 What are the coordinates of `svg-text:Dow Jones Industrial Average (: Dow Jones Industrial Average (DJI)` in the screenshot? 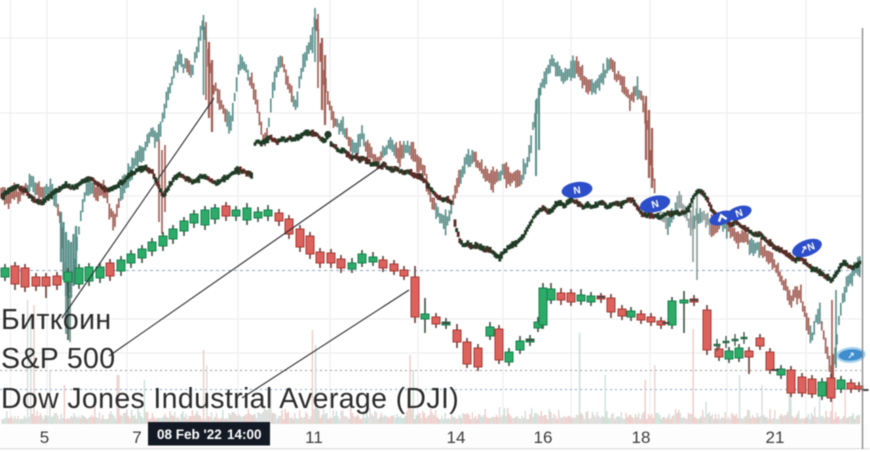 It's located at (230, 399).